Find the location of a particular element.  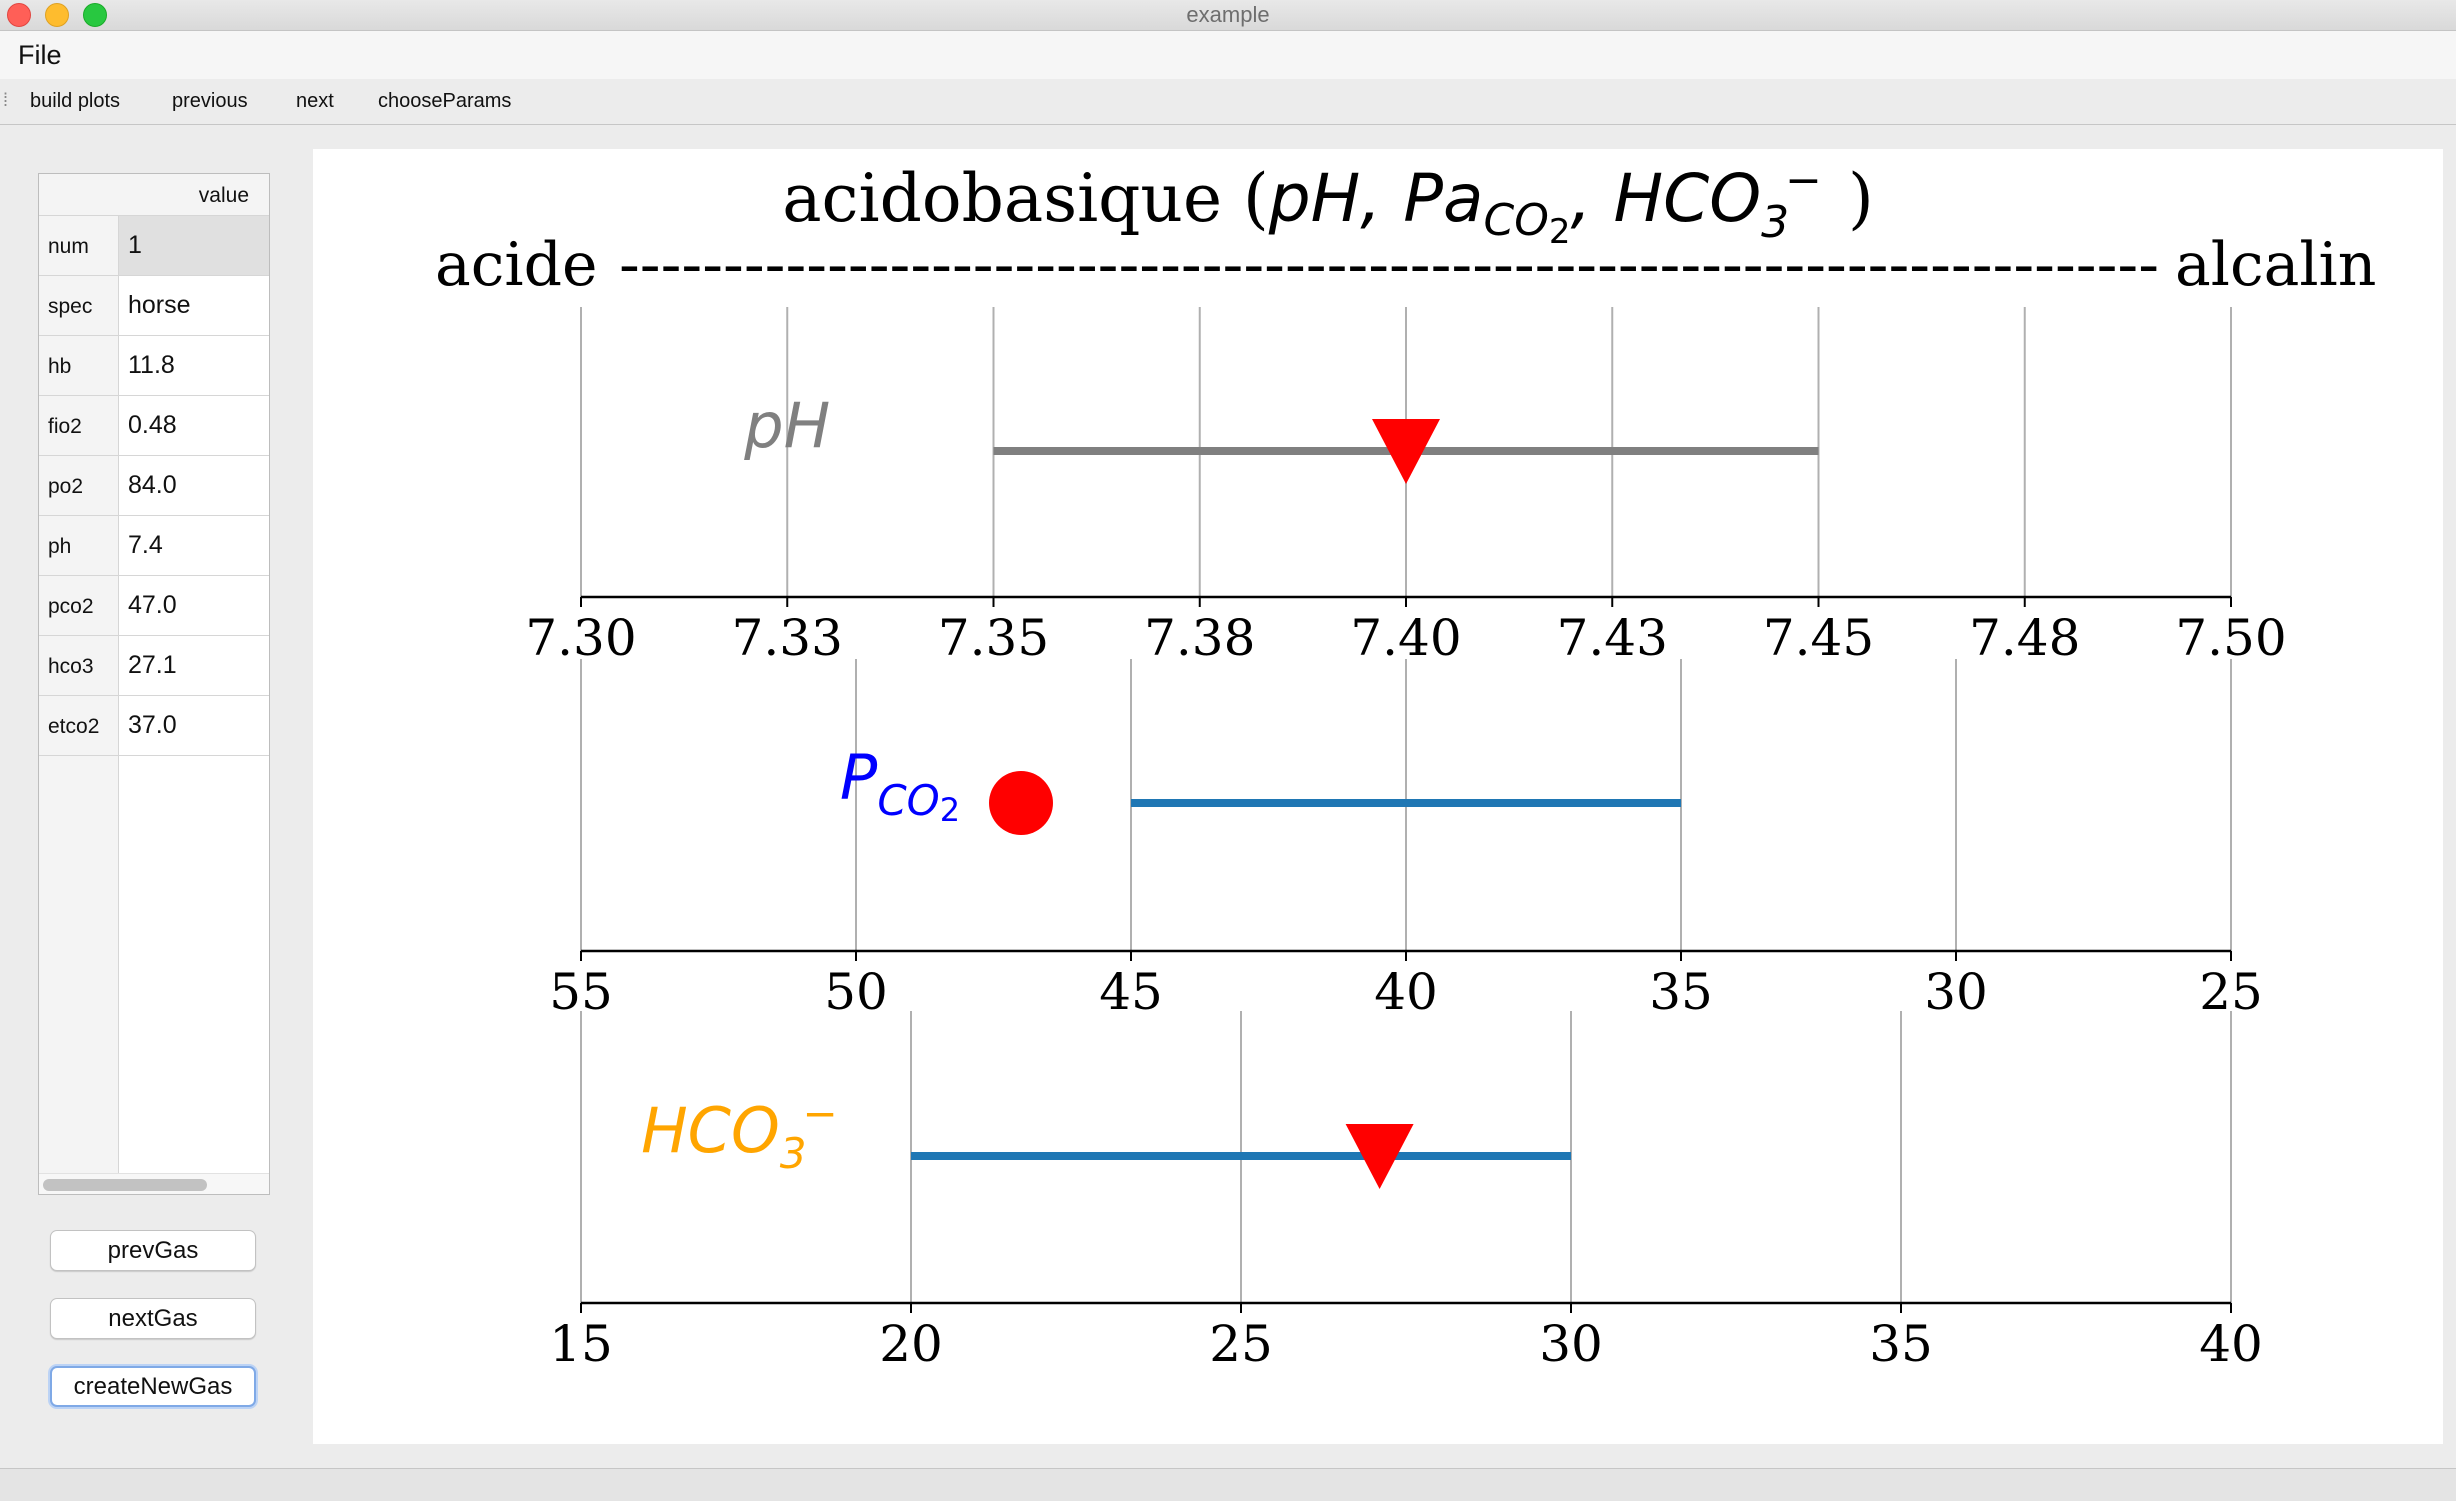

table-row: spec horse is located at coordinates (154, 306).